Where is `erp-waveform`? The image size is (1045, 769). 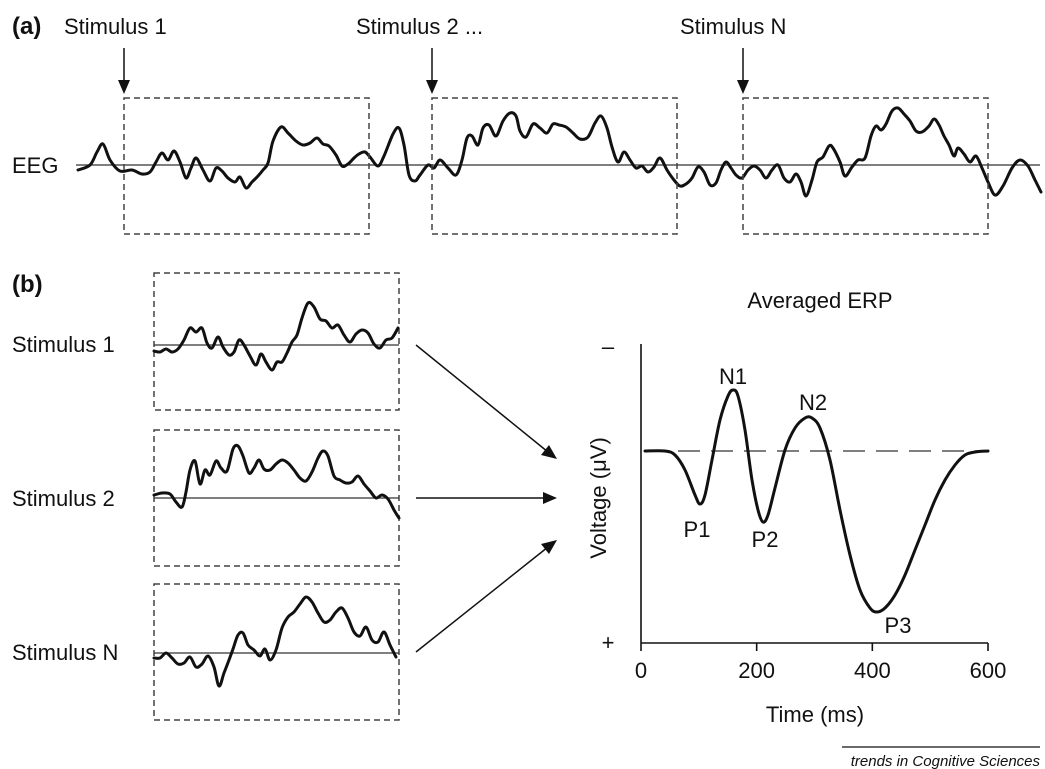 erp-waveform is located at coordinates (816, 501).